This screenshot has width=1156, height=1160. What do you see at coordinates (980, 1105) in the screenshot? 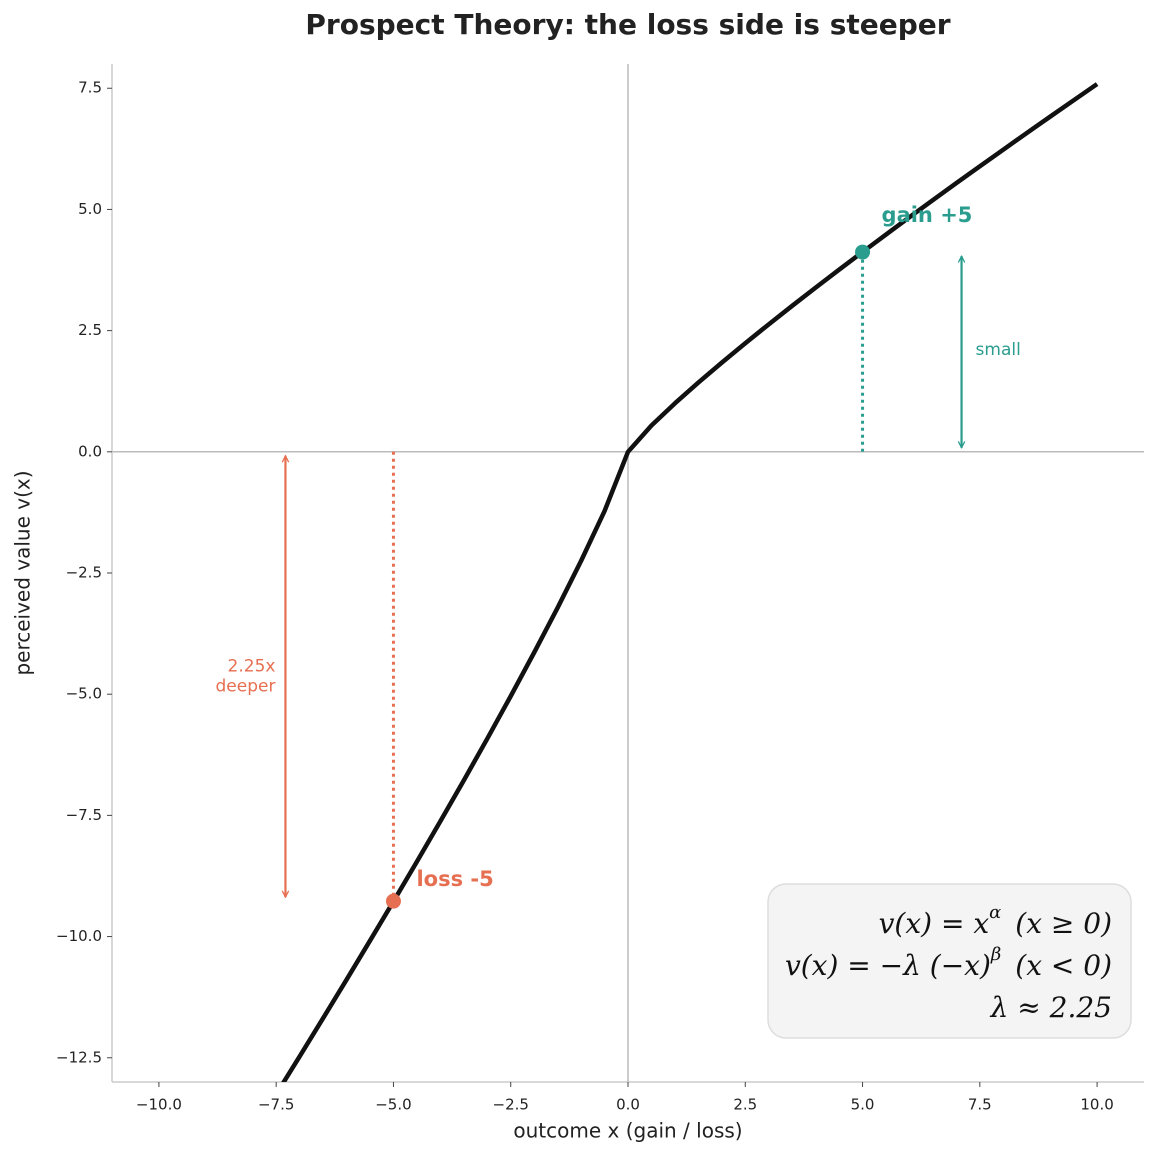
I see `x-tick-label: 7.5` at bounding box center [980, 1105].